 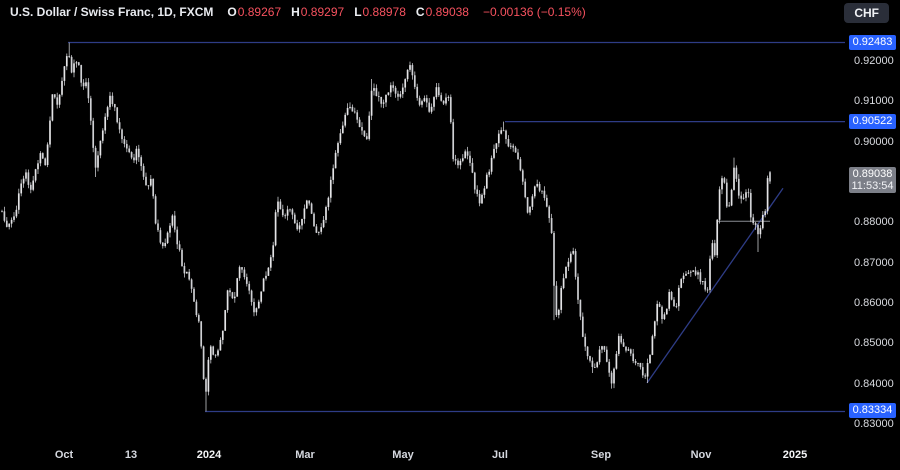 I want to click on time-tick: 2025, so click(x=795, y=455).